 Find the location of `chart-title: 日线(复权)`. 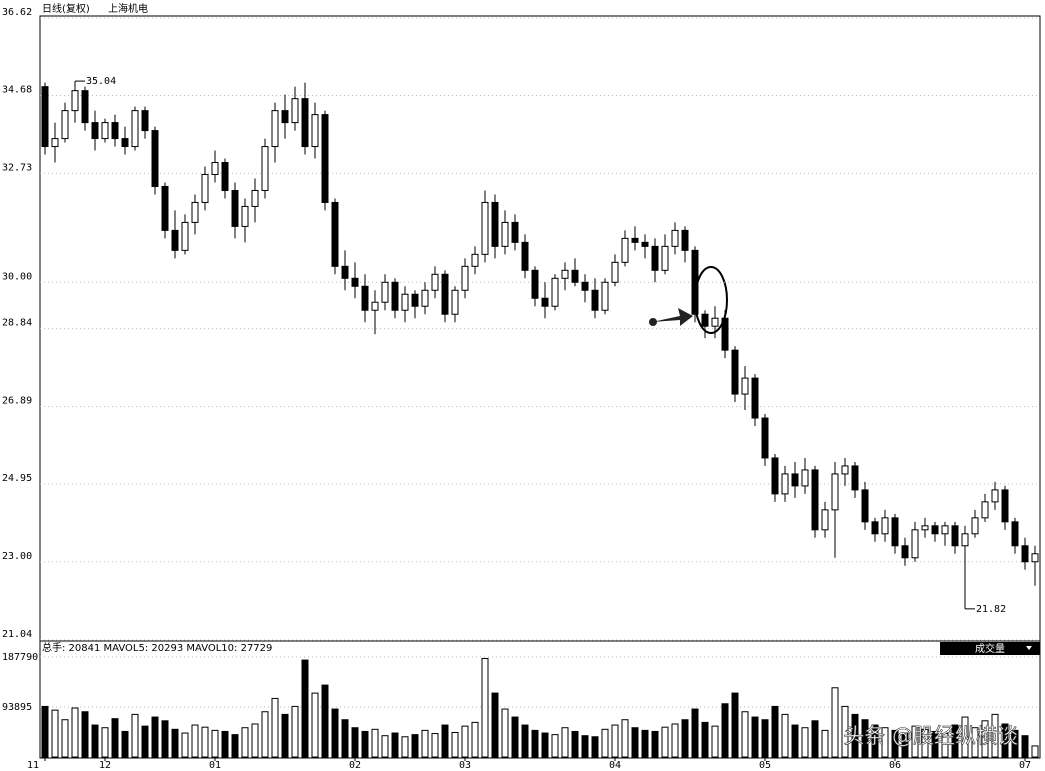

chart-title: 日线(复权) is located at coordinates (66, 8).